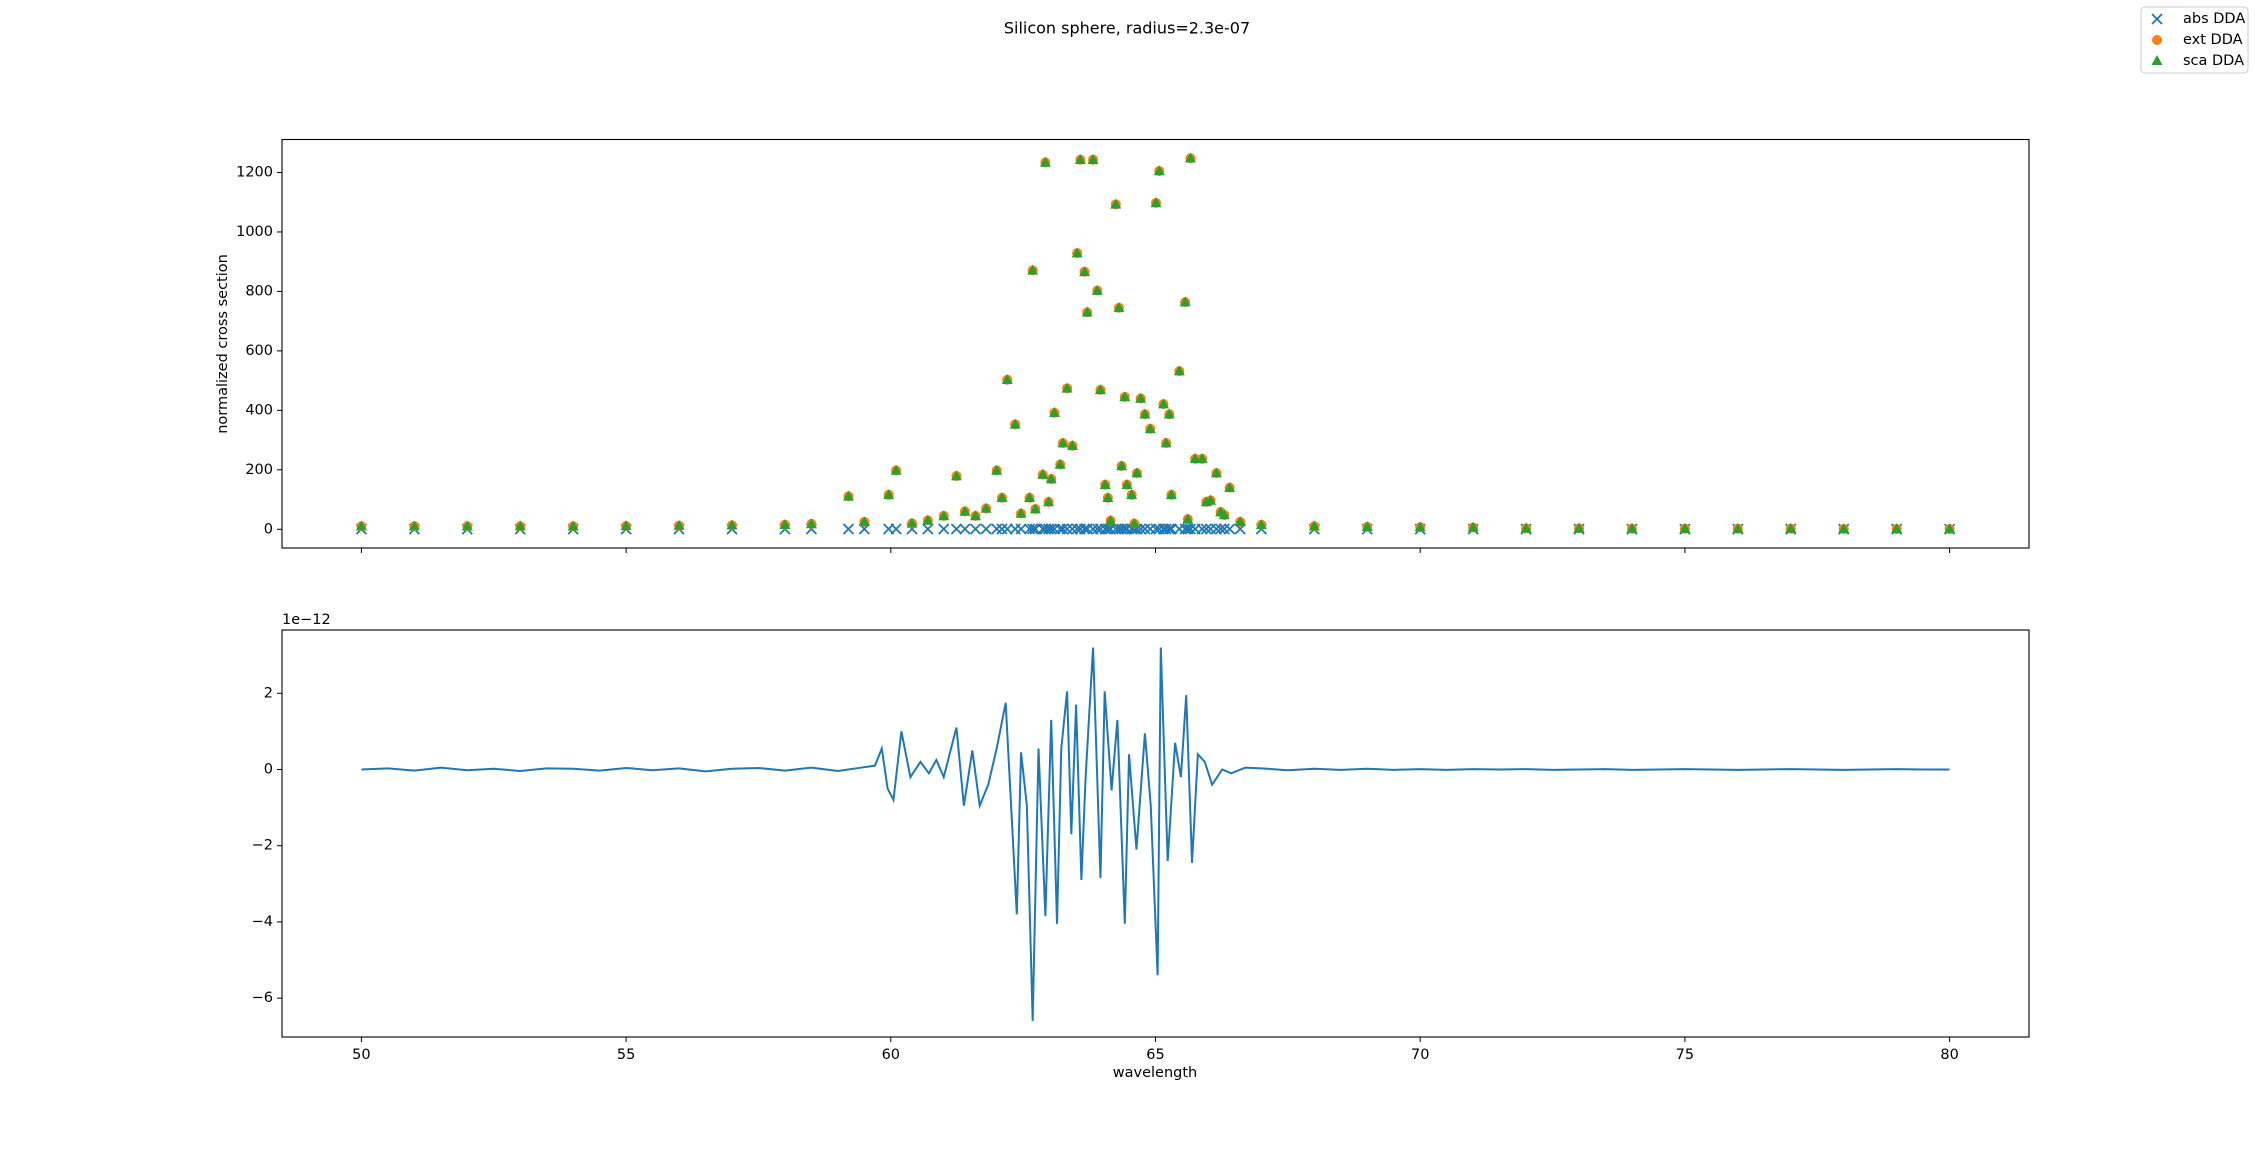 Image resolution: width=2255 pixels, height=1166 pixels. I want to click on x-tick-label: 60, so click(891, 1055).